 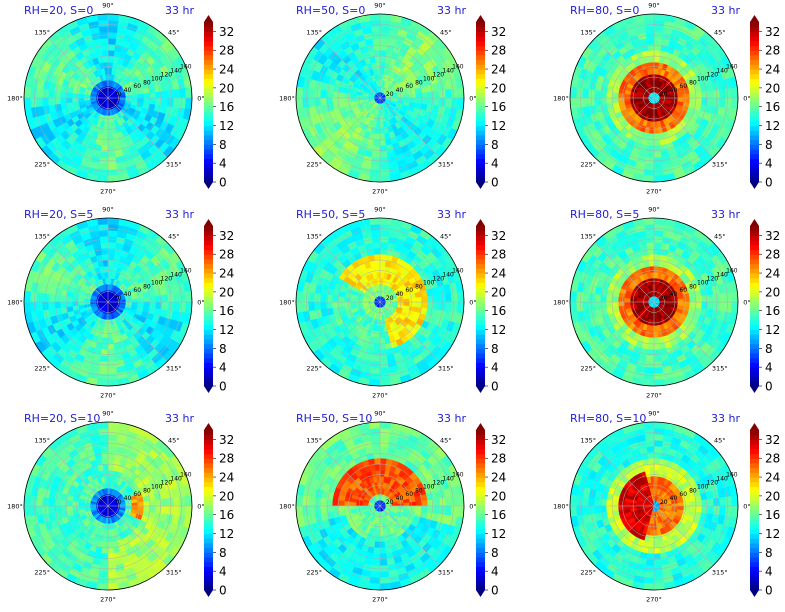 What do you see at coordinates (446, 368) in the screenshot?
I see `angle-label: 315°` at bounding box center [446, 368].